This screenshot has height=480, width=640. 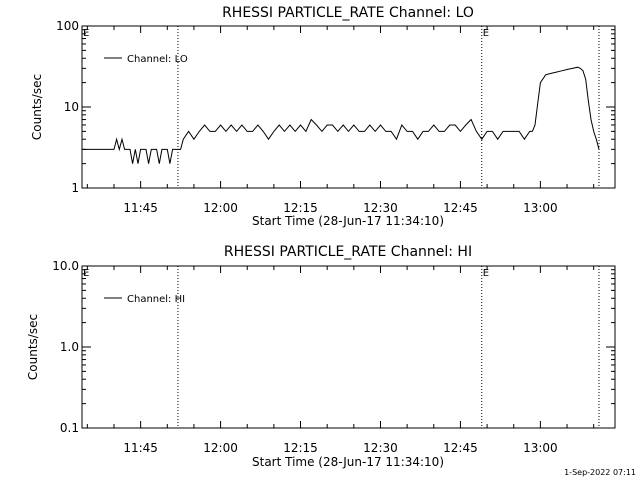 What do you see at coordinates (67, 26) in the screenshot?
I see `y-tick-label: 100` at bounding box center [67, 26].